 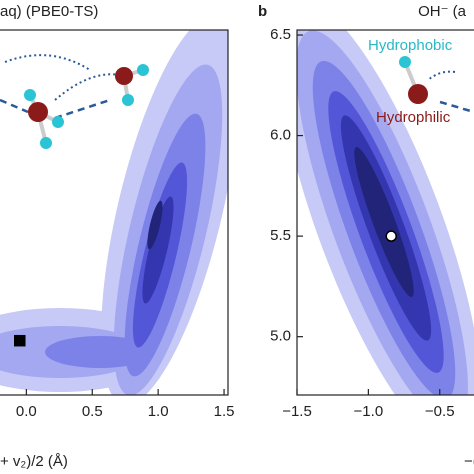 I want to click on chart-title: aq) (PBE0-TS), so click(x=49, y=11).